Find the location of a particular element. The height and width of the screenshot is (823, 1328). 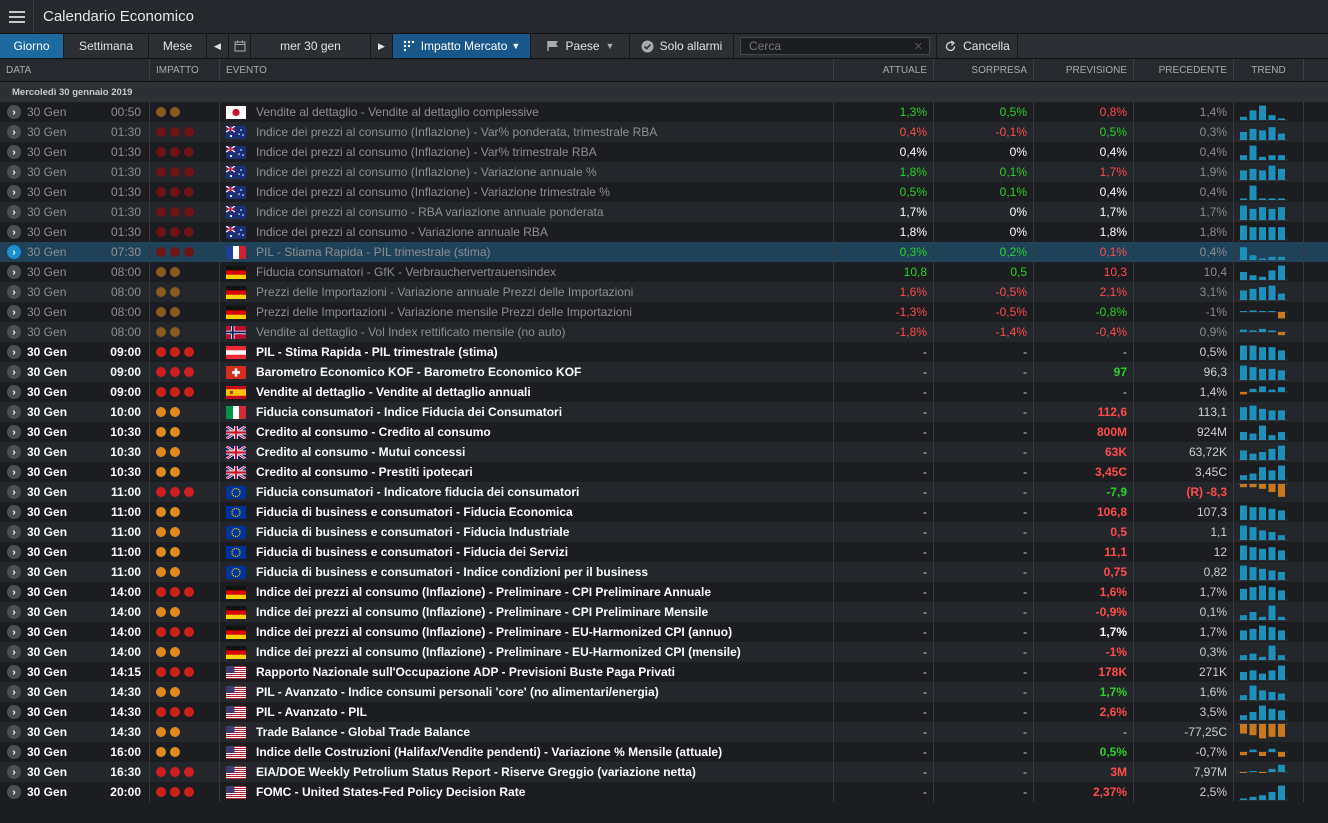

col-event: EVENTO is located at coordinates (527, 70).